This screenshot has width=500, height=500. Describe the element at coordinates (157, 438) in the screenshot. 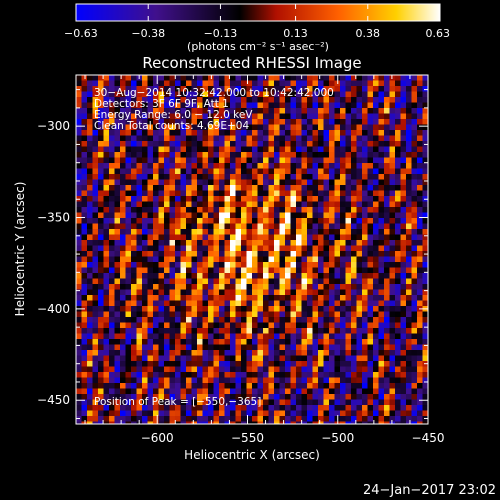

I see `x-tick-label: −600` at that location.